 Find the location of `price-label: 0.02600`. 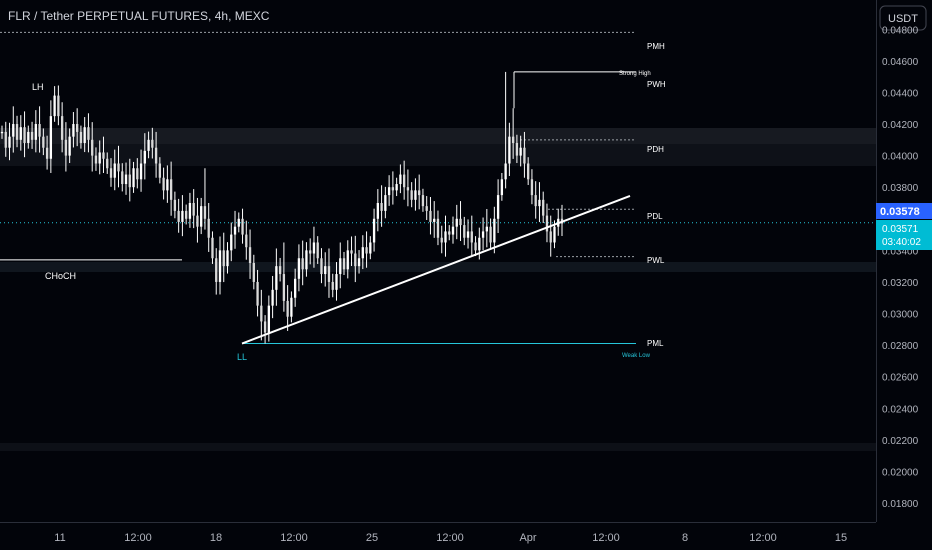

price-label: 0.02600 is located at coordinates (900, 378).